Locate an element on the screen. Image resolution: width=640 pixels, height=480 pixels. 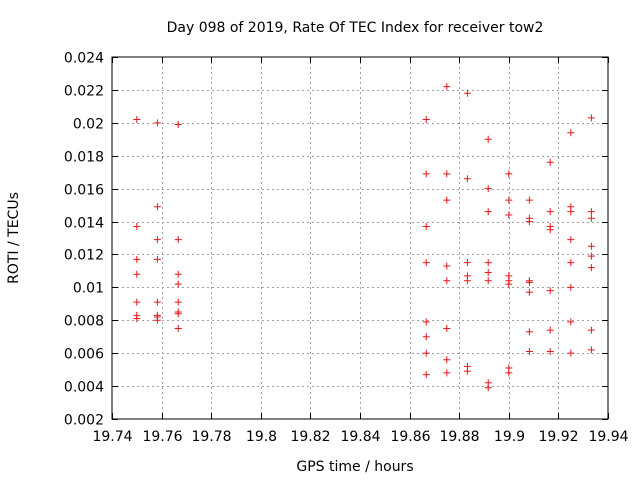
x-tick-label: 19.76 is located at coordinates (162, 437).